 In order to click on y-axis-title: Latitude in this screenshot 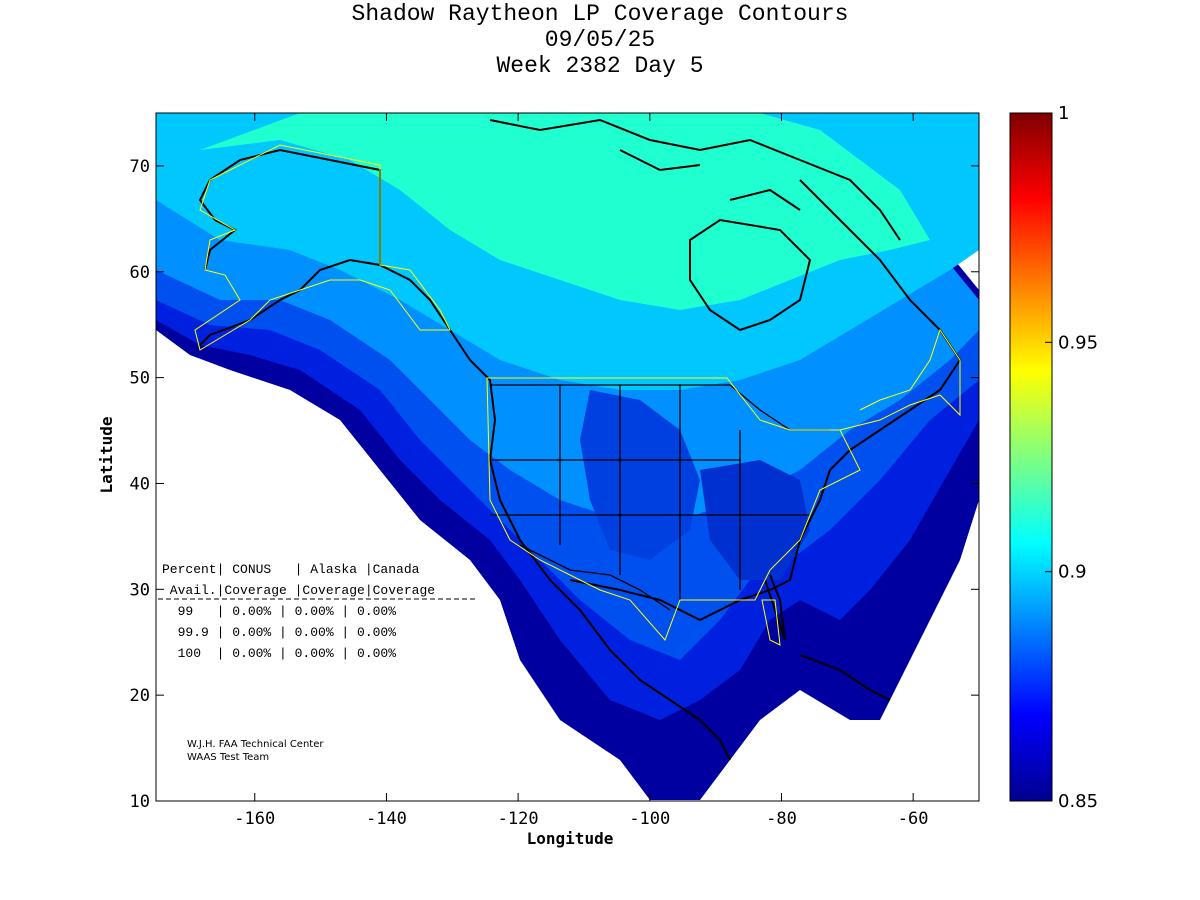, I will do `click(106, 454)`.